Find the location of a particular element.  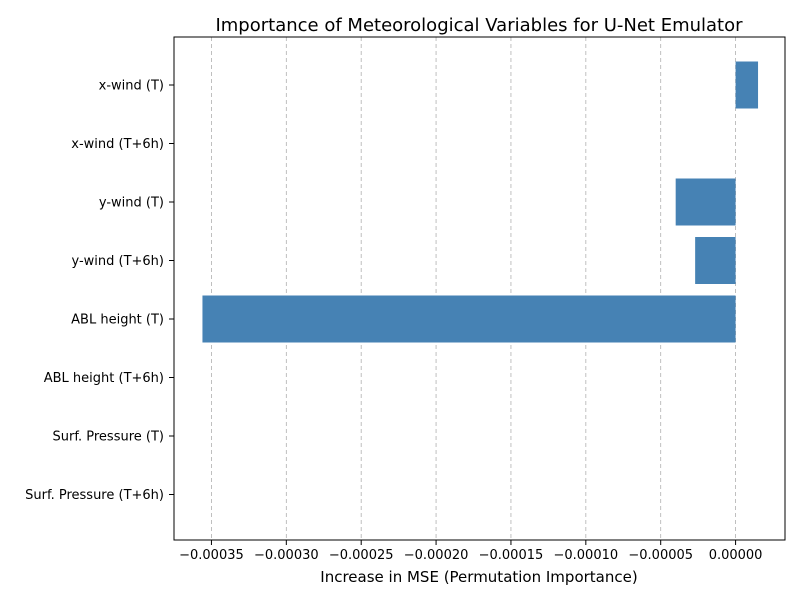

x-tick-label: −0.00010 is located at coordinates (585, 555).